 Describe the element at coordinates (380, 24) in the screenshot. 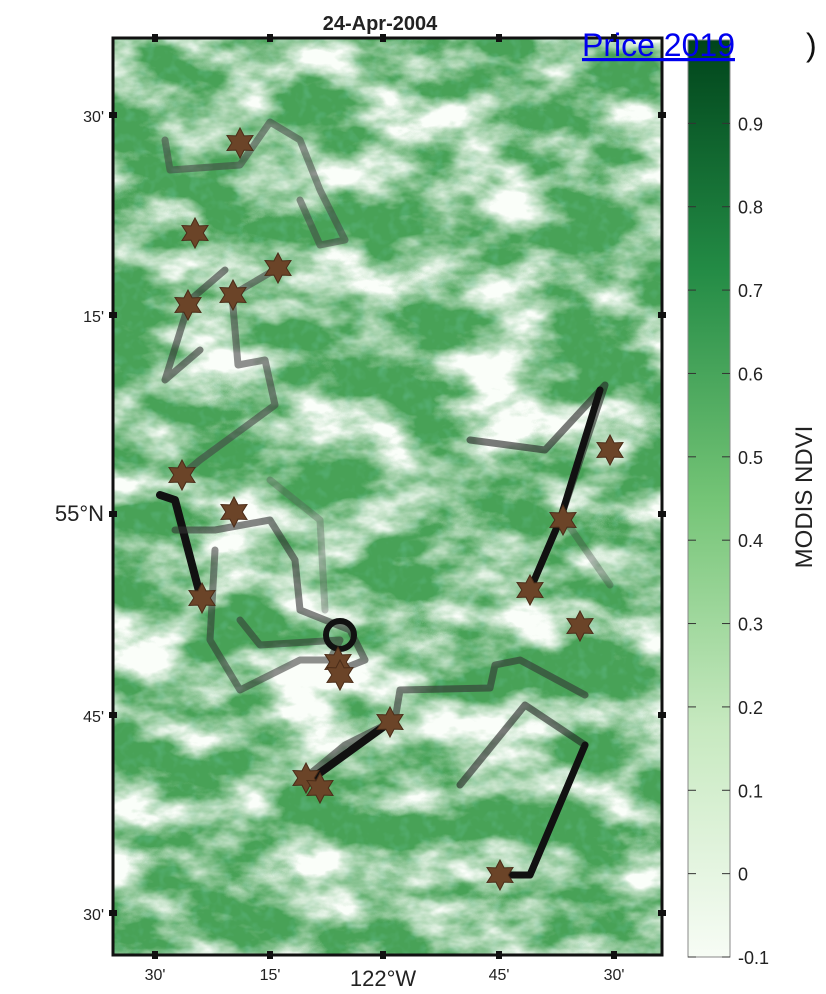

I see `title: 24-Apr-2004` at that location.